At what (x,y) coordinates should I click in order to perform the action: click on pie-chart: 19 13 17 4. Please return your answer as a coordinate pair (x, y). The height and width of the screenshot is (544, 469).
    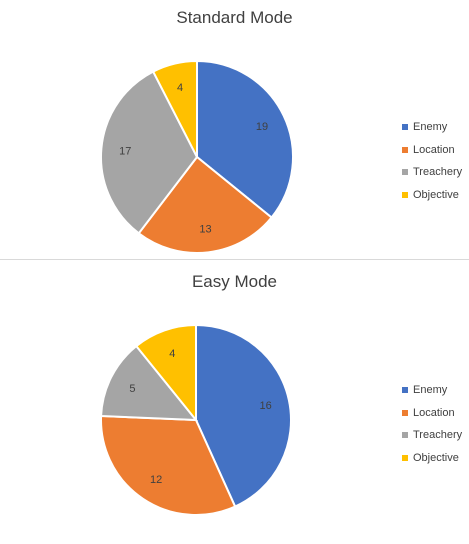
    Looking at the image, I should click on (197, 156).